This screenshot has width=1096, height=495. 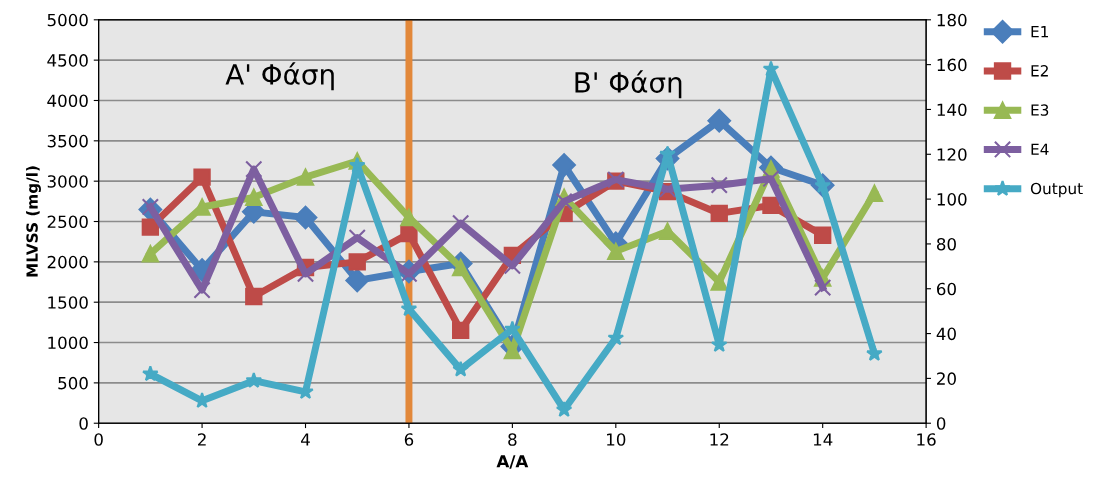 I want to click on x-tick-label: 16, so click(x=926, y=439).